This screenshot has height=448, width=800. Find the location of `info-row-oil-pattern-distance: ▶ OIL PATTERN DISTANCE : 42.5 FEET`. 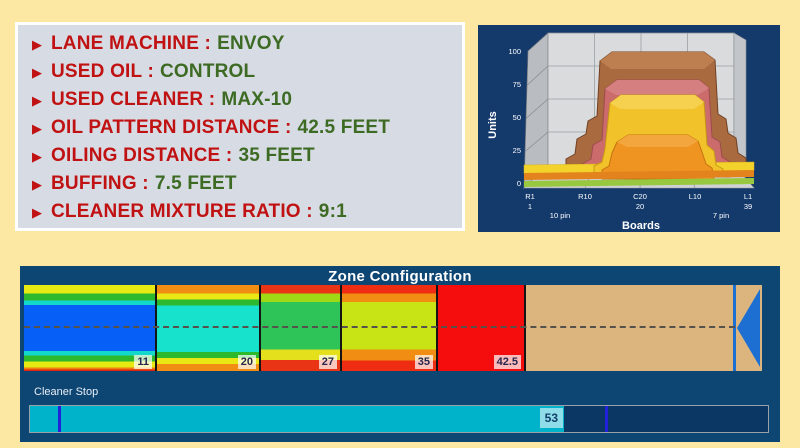

info-row-oil-pattern-distance: ▶ OIL PATTERN DISTANCE : 42.5 FEET is located at coordinates (247, 128).